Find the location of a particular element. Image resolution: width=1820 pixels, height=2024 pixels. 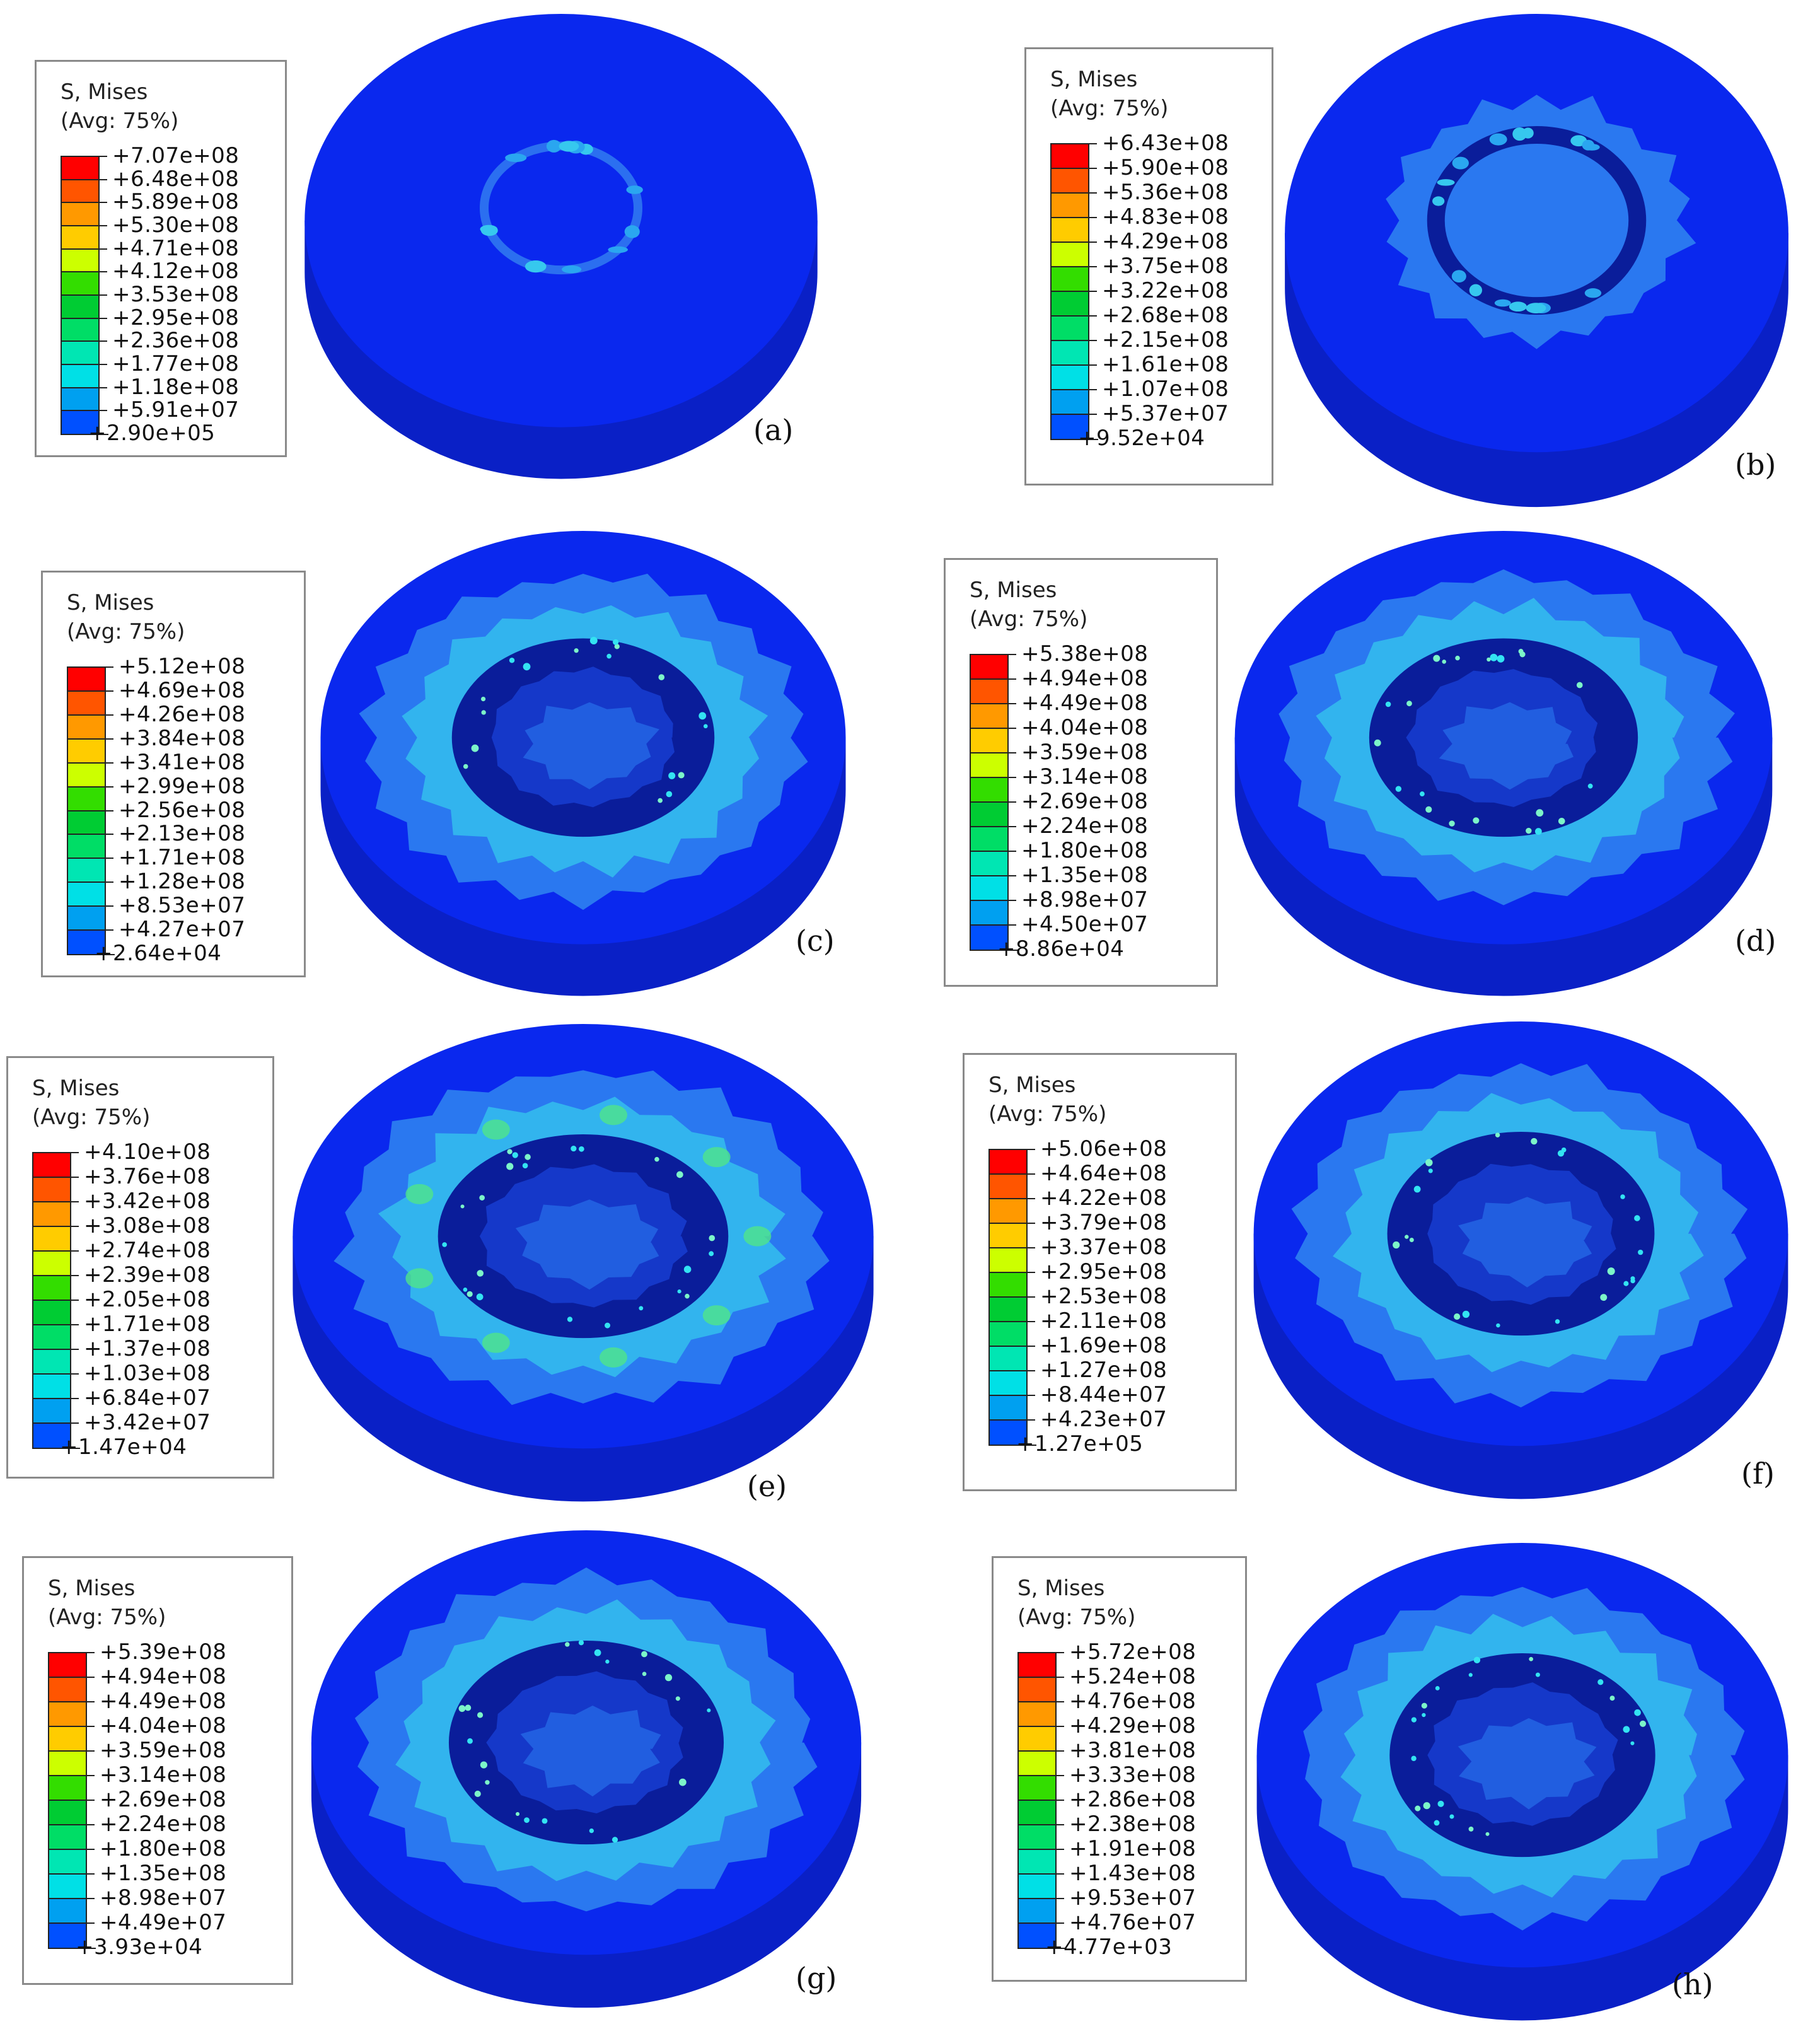

legend-value: +4.04e+08 is located at coordinates (163, 1726).